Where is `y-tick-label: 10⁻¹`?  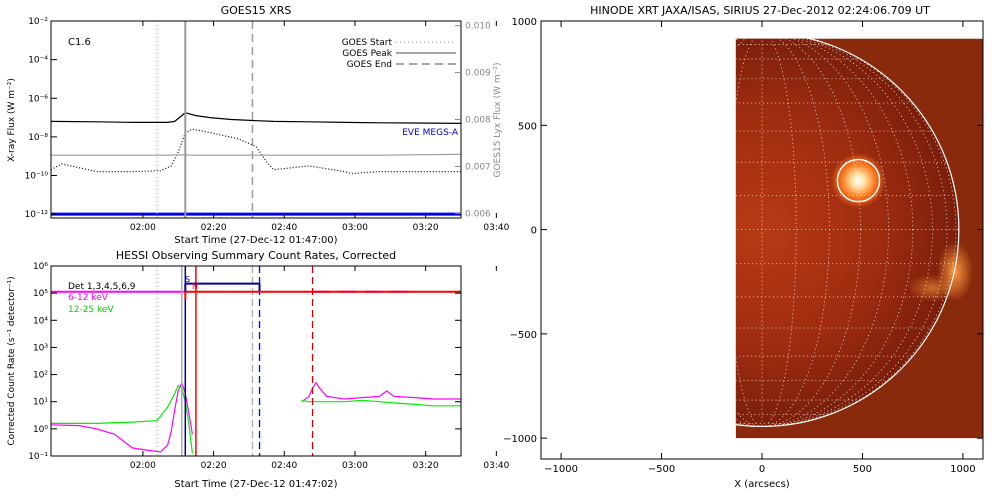
y-tick-label: 10⁻¹ is located at coordinates (38, 457).